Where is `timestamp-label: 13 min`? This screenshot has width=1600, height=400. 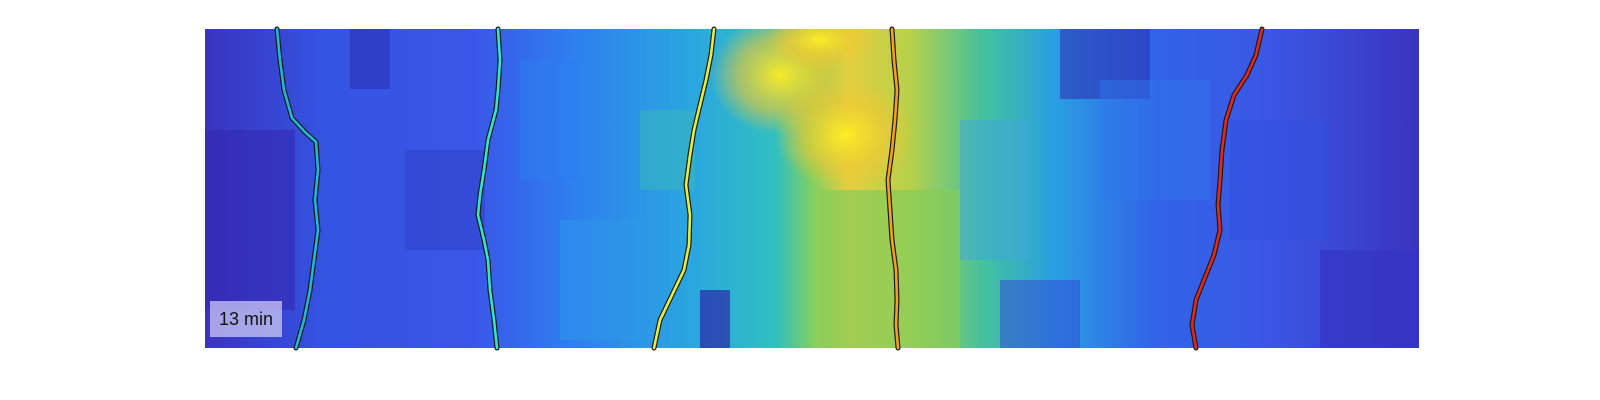
timestamp-label: 13 min is located at coordinates (246, 319).